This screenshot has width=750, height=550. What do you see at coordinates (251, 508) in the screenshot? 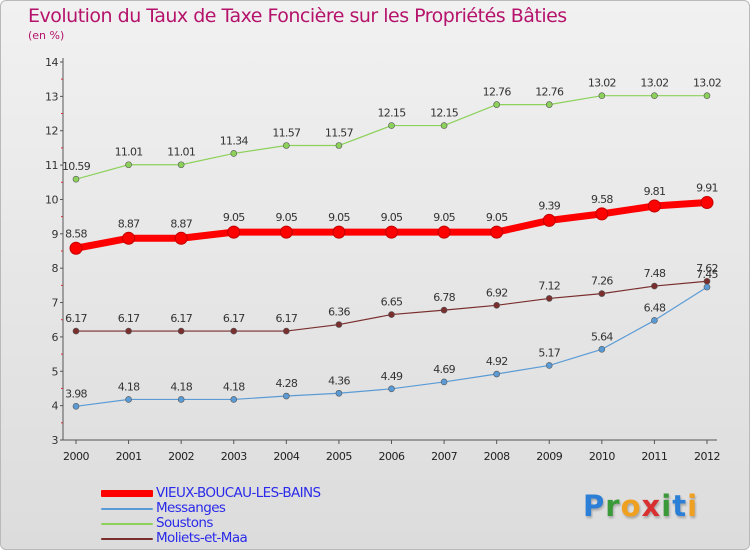
I see `legend-item-messanges: Messanges` at bounding box center [251, 508].